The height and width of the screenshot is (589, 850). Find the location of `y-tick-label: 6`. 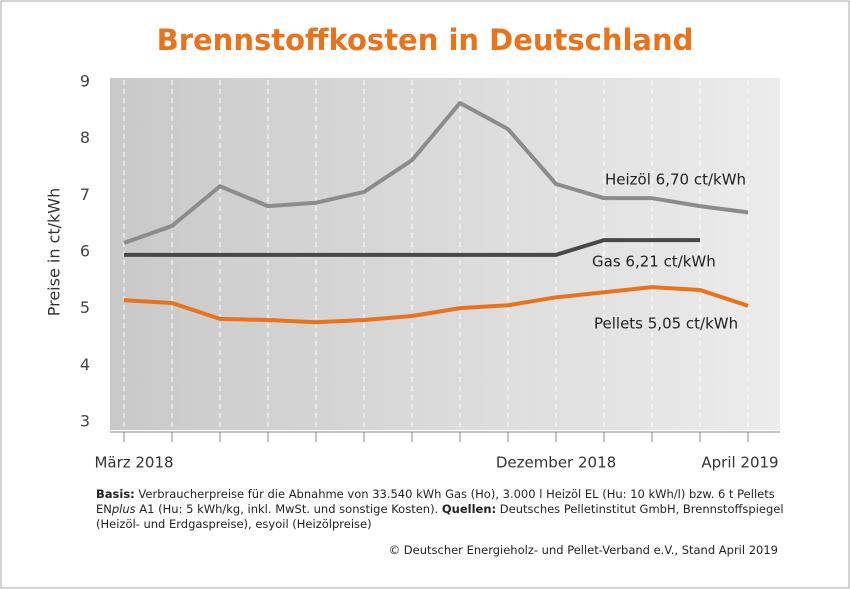

y-tick-label: 6 is located at coordinates (85, 251).